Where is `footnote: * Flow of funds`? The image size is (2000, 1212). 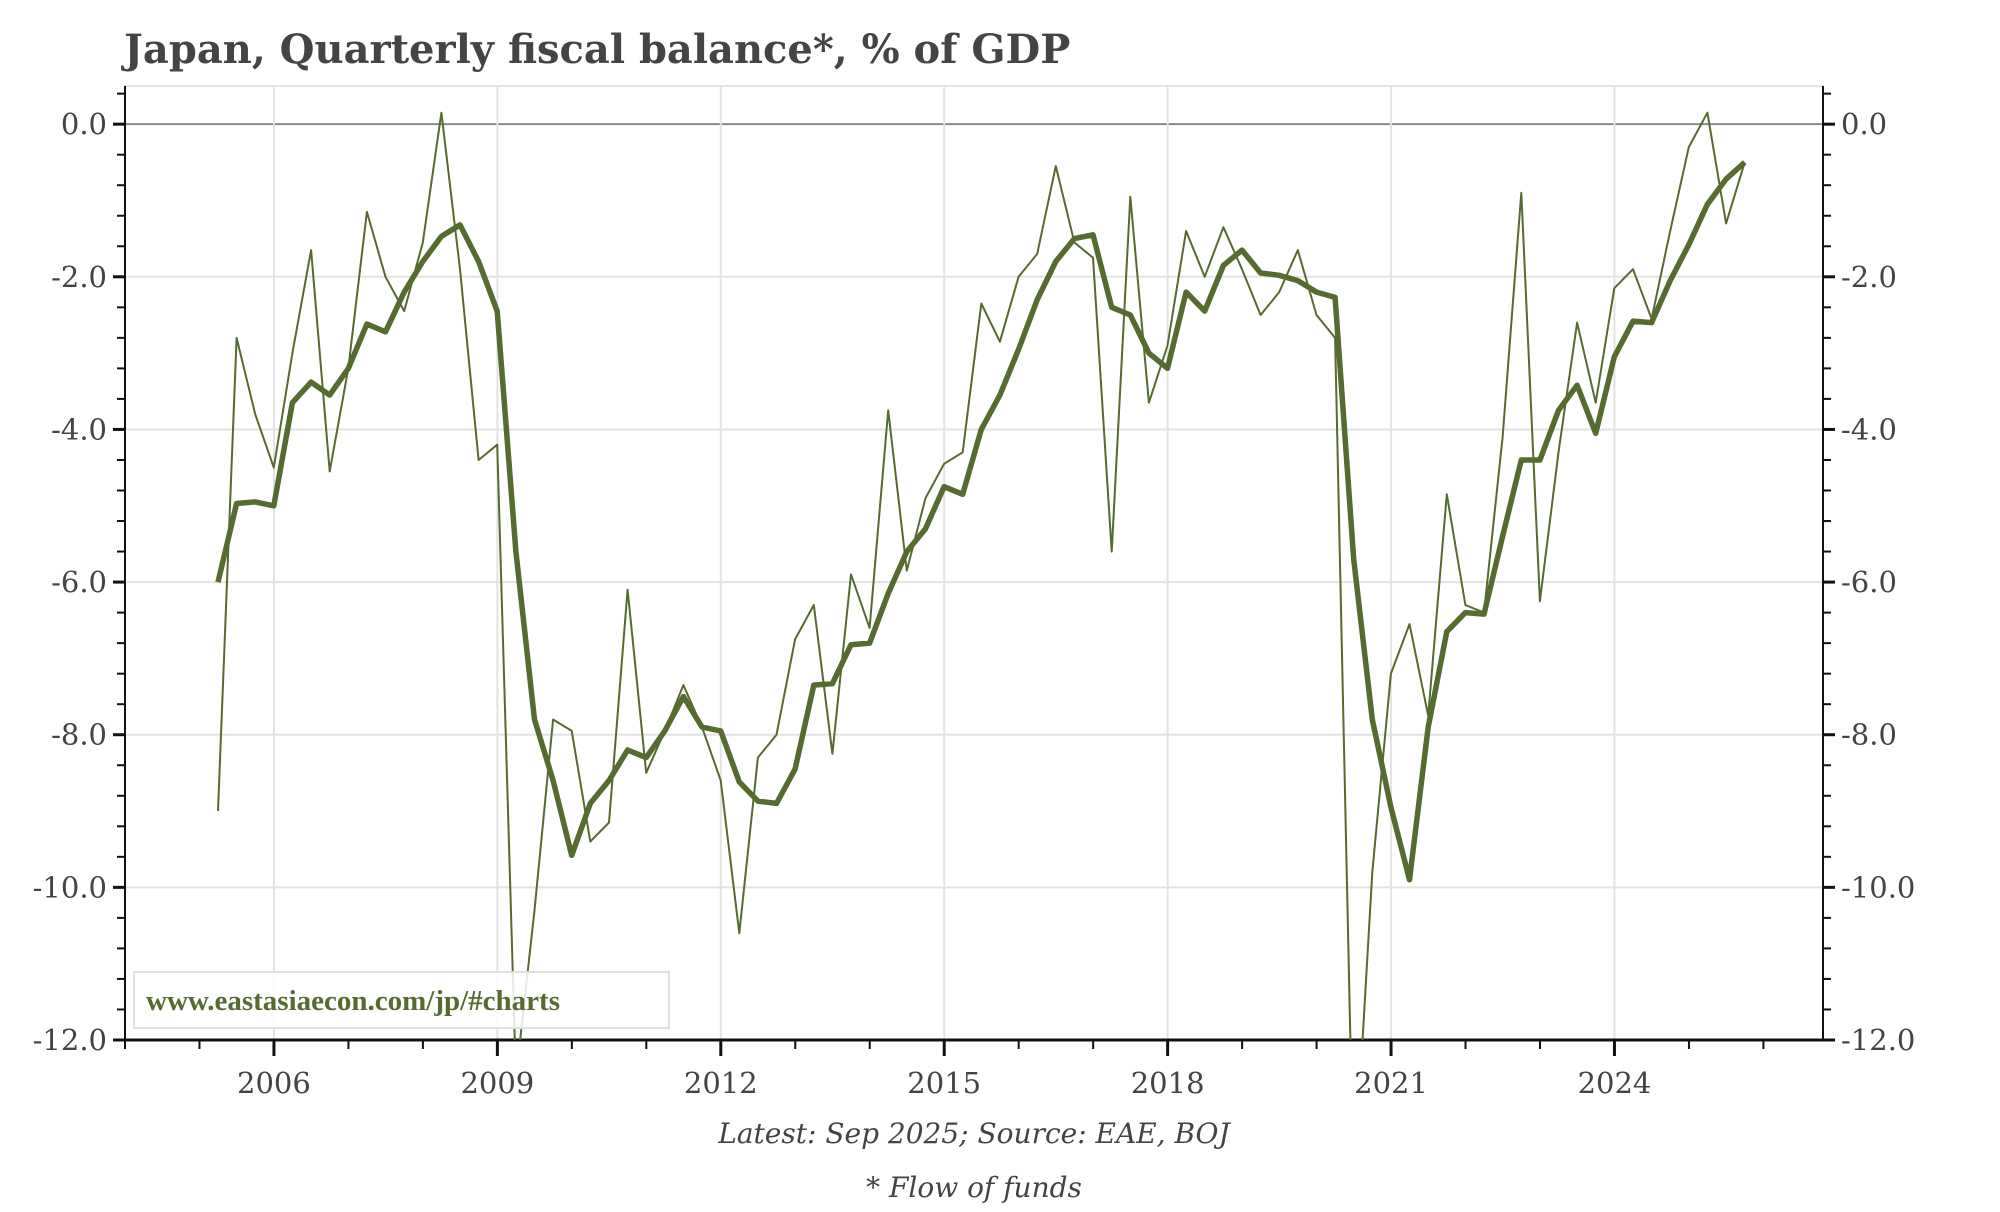
footnote: * Flow of funds is located at coordinates (974, 1187).